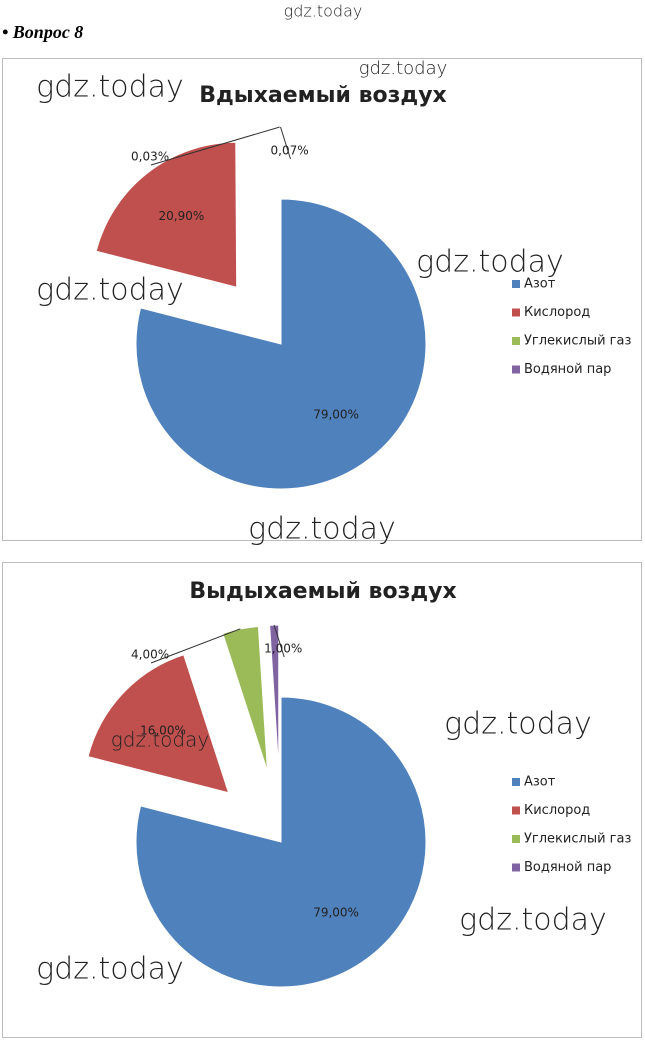 The height and width of the screenshot is (1041, 645). I want to click on question-heading: • Вопрос 8, so click(42, 32).